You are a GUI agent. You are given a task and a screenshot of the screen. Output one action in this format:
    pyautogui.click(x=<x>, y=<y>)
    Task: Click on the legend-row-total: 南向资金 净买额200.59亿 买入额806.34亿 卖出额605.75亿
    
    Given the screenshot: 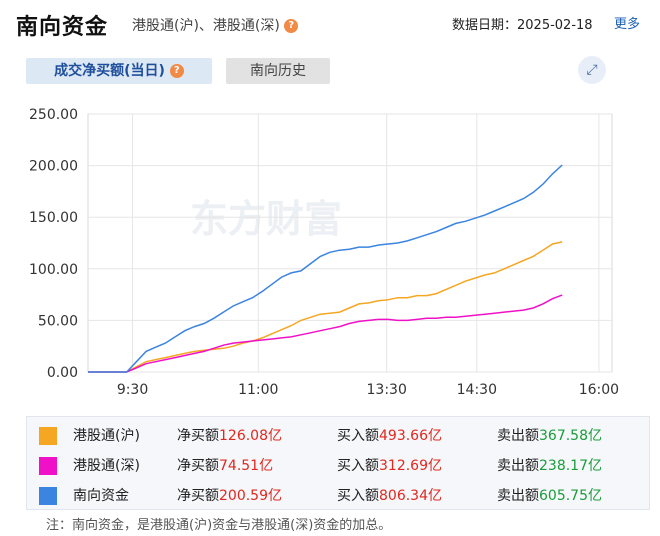 What is the action you would take?
    pyautogui.click(x=338, y=494)
    